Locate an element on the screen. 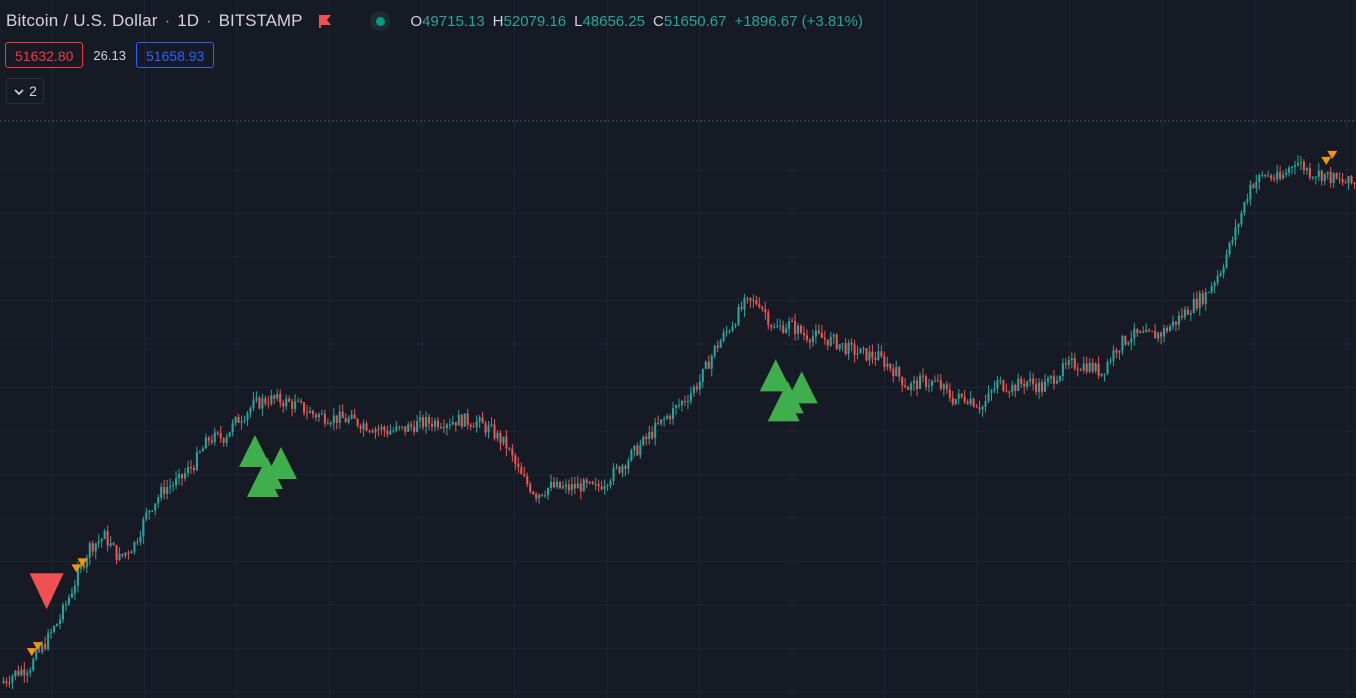 The image size is (1356, 698). sell-price-button: 51632.80 is located at coordinates (44, 55).